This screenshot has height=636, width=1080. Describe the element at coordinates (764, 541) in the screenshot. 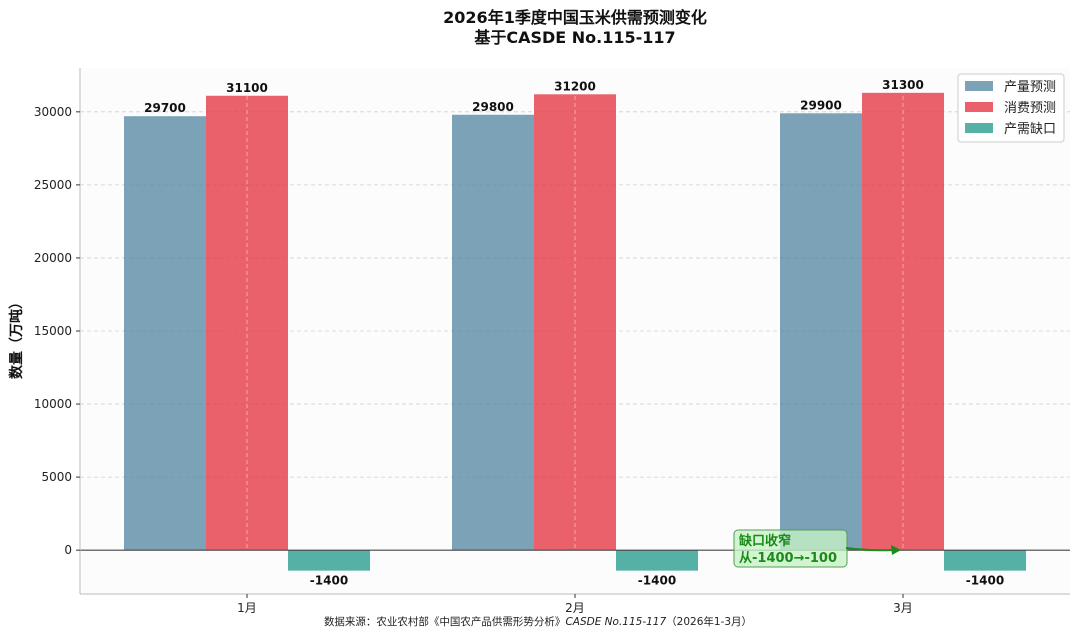

I see `annotation-line1: 缺口收窄` at that location.